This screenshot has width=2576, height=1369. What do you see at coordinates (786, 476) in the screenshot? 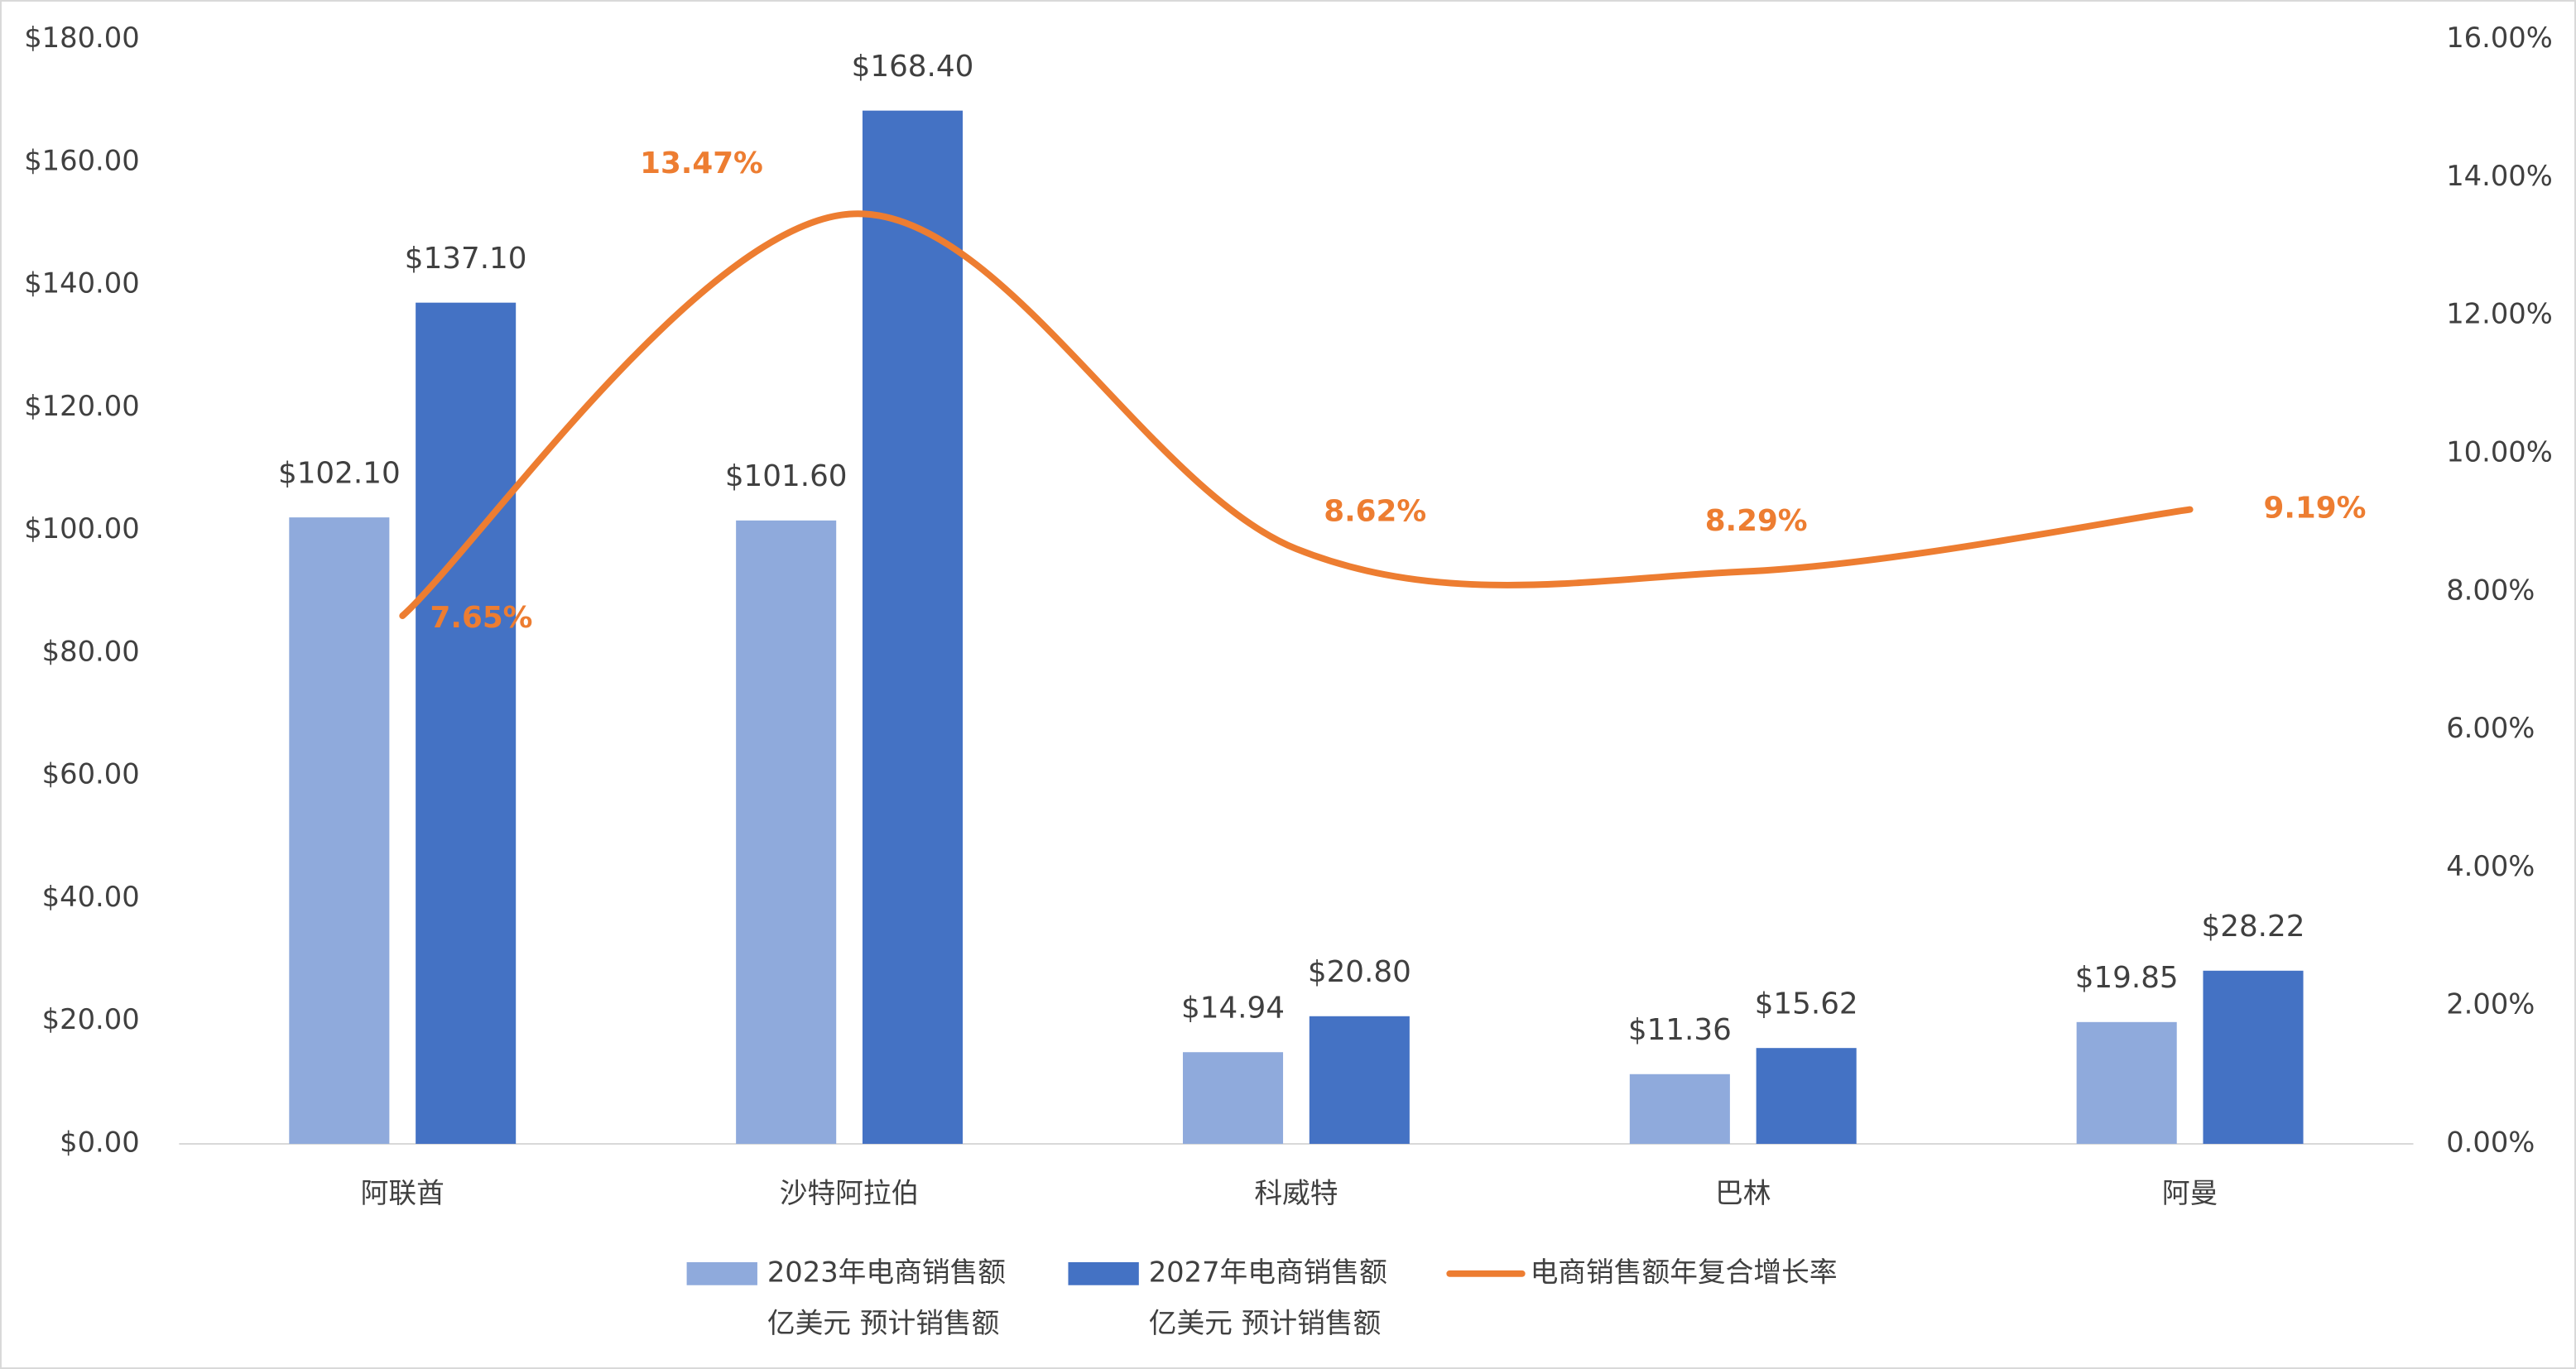
I see `bar-value-label: $101.60` at bounding box center [786, 476].